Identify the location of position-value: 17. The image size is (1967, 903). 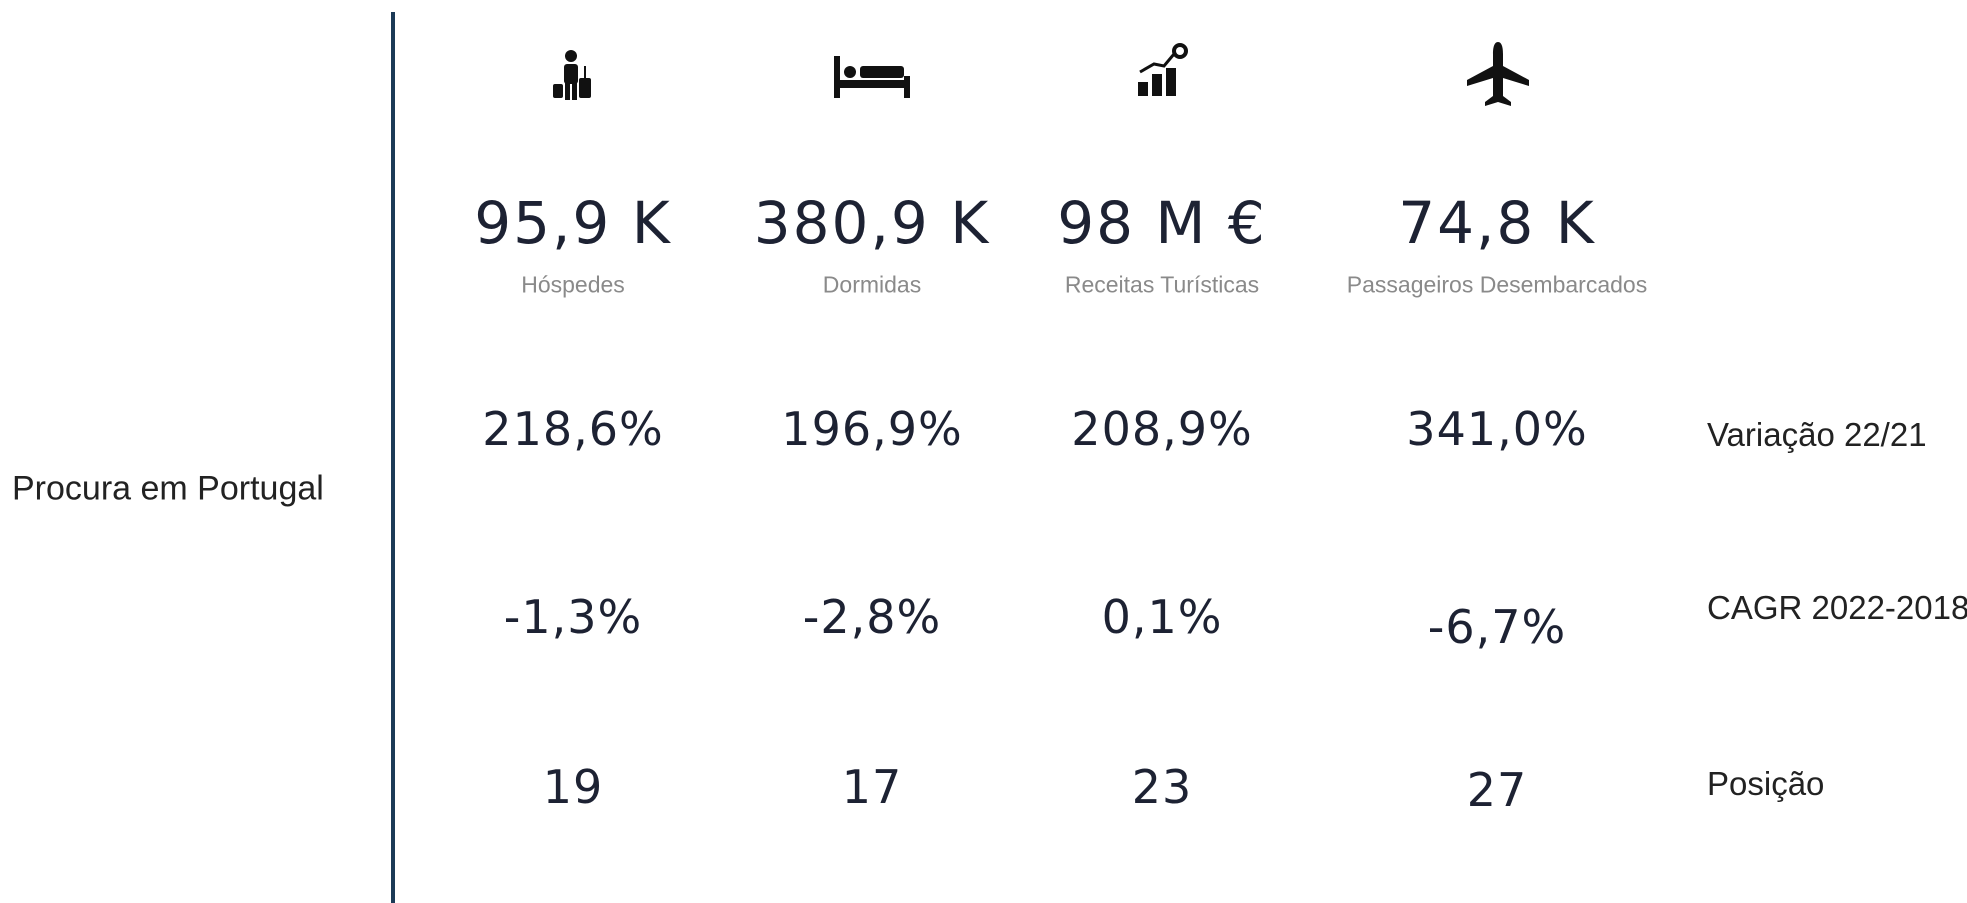
(872, 787).